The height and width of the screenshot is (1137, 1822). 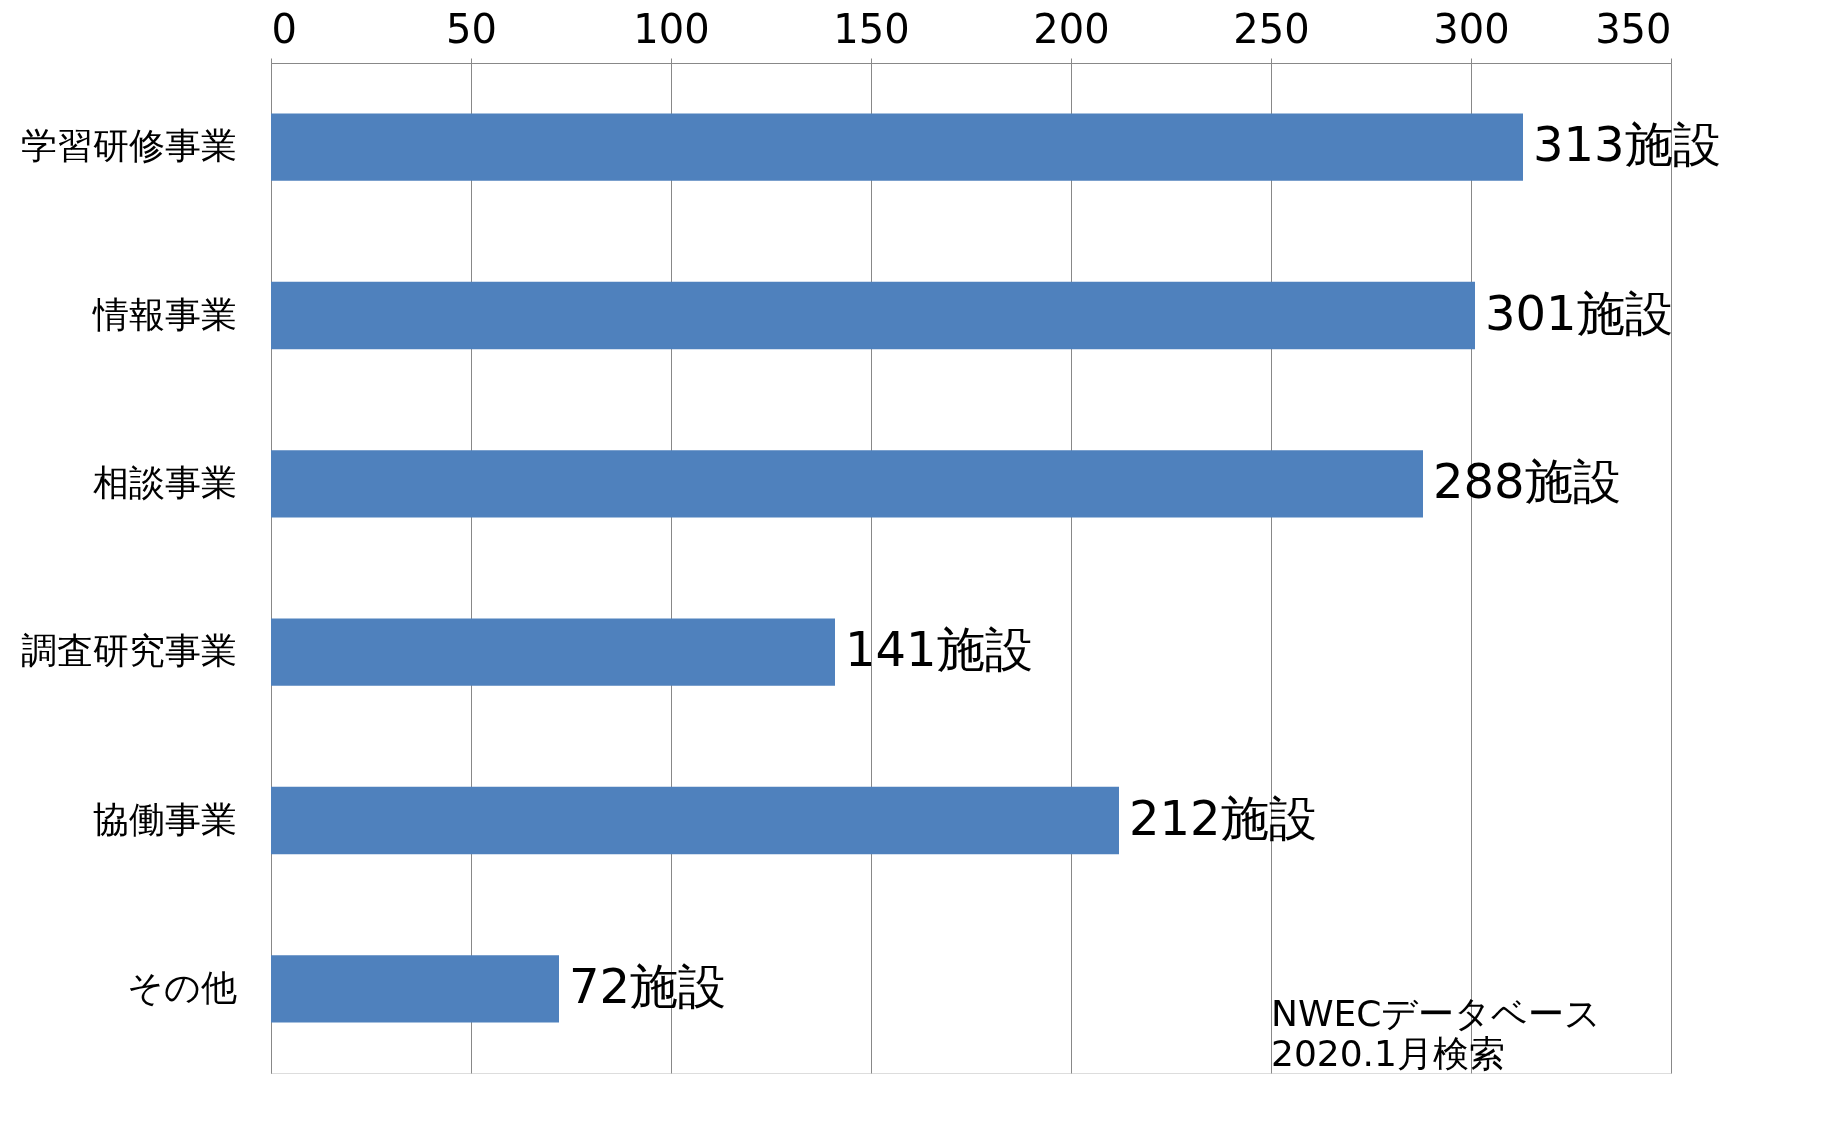 What do you see at coordinates (1627, 144) in the screenshot?
I see `data-label: 313施設` at bounding box center [1627, 144].